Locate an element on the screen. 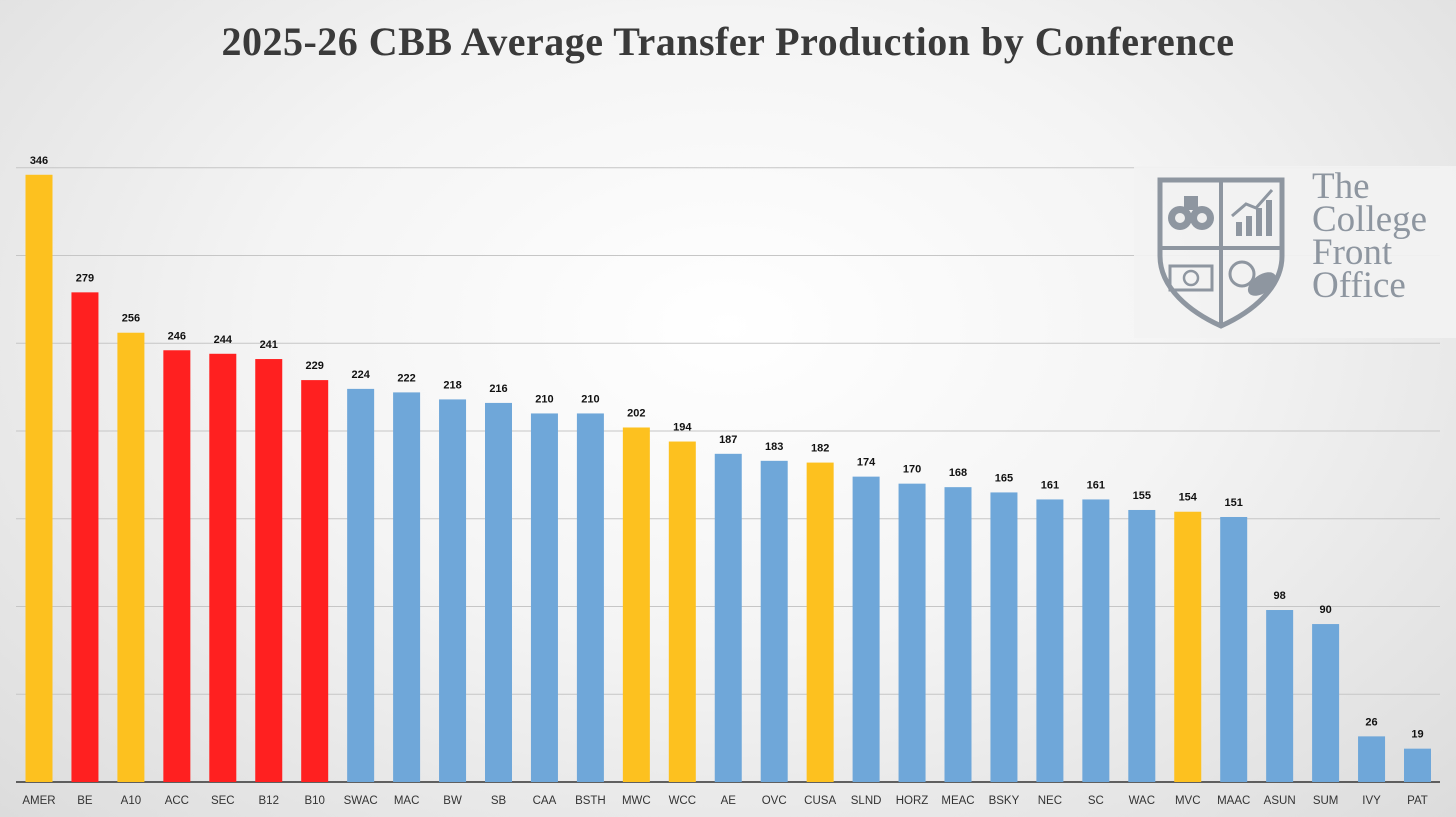 Image resolution: width=1456 pixels, height=817 pixels. bar-swac is located at coordinates (361, 585).